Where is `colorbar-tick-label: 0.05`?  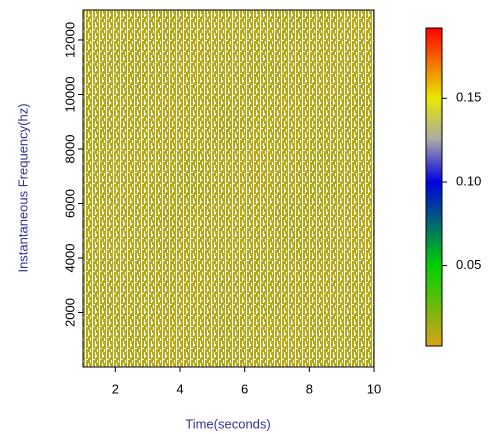 colorbar-tick-label: 0.05 is located at coordinates (468, 264).